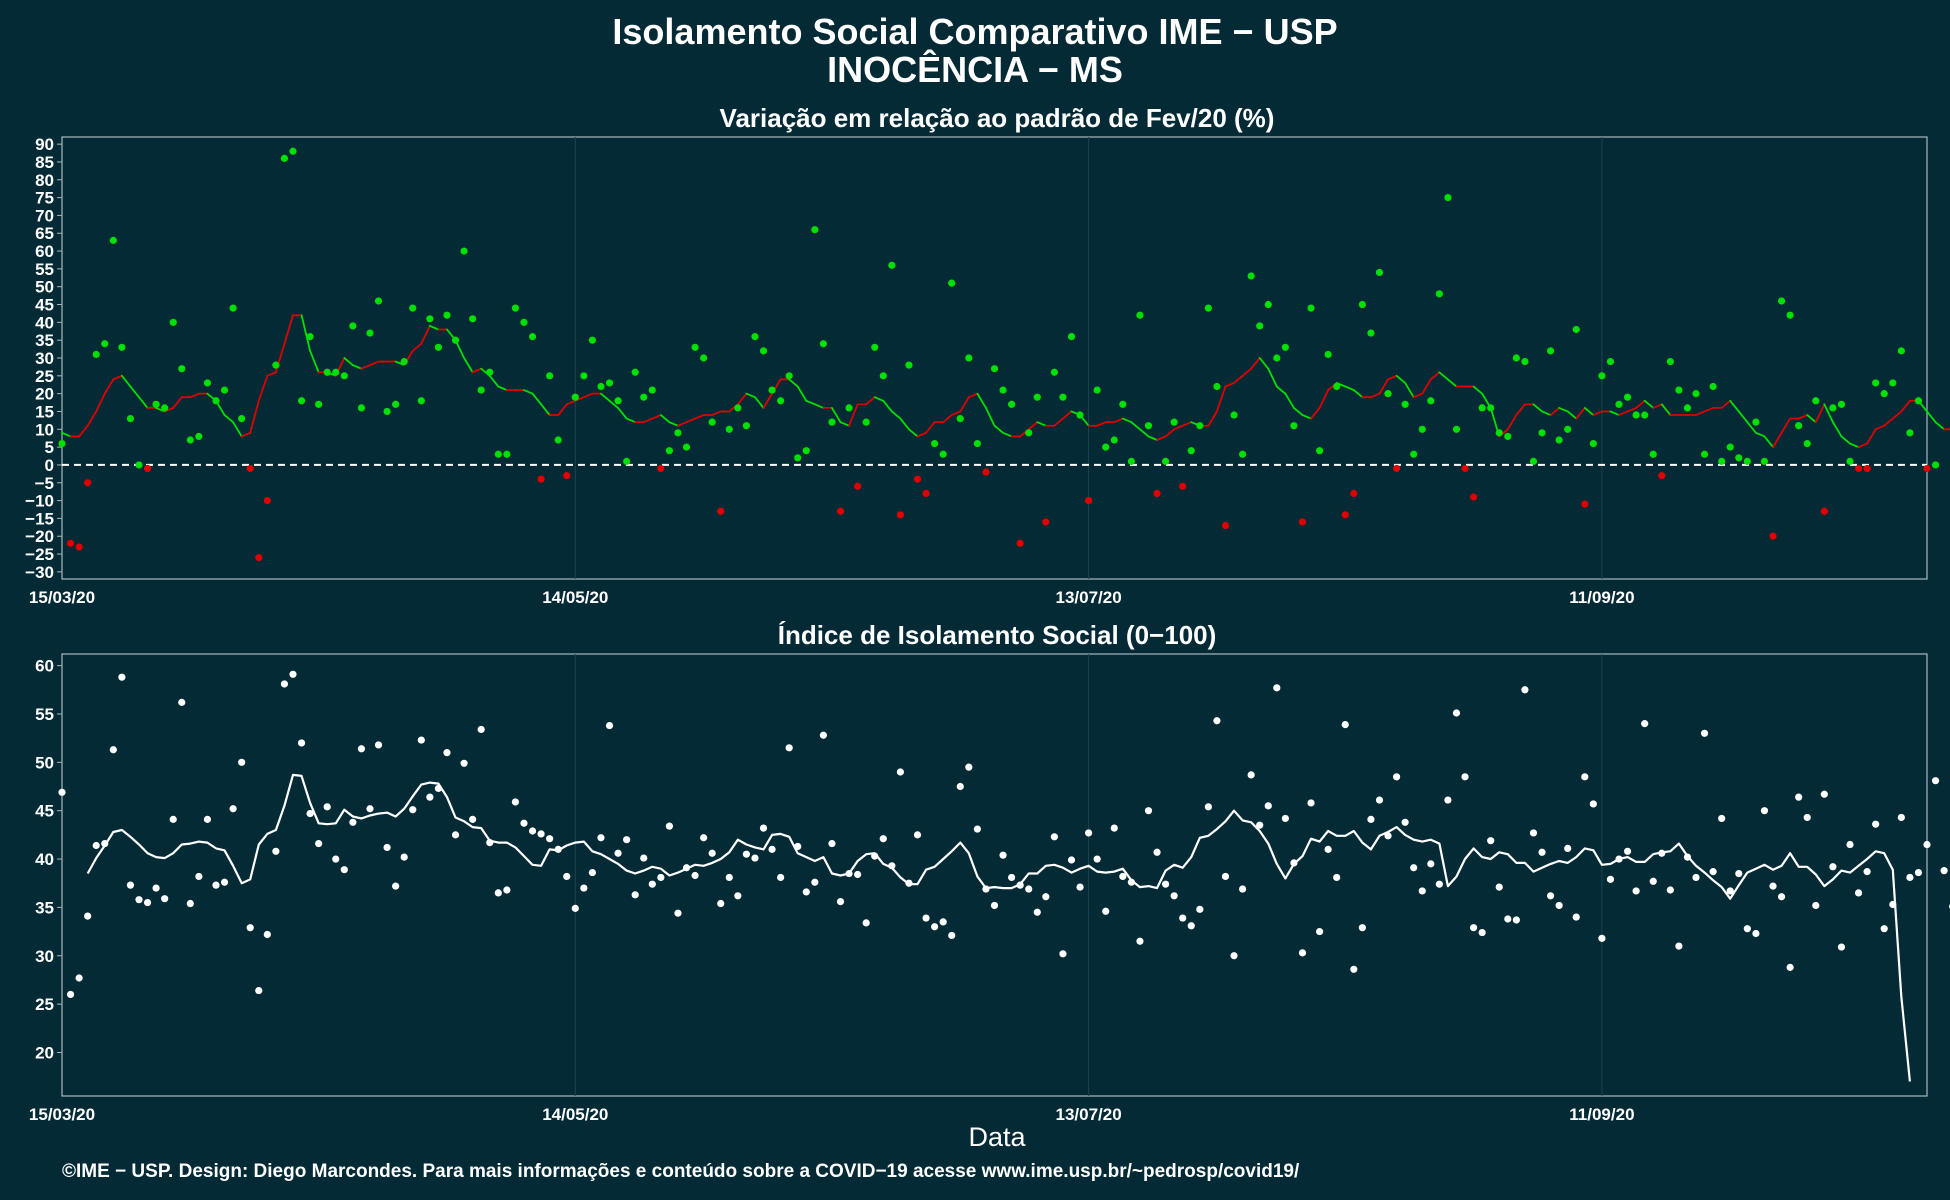 The height and width of the screenshot is (1200, 1950). I want to click on variation-x-tick-label: 13/07/20, so click(1089, 597).